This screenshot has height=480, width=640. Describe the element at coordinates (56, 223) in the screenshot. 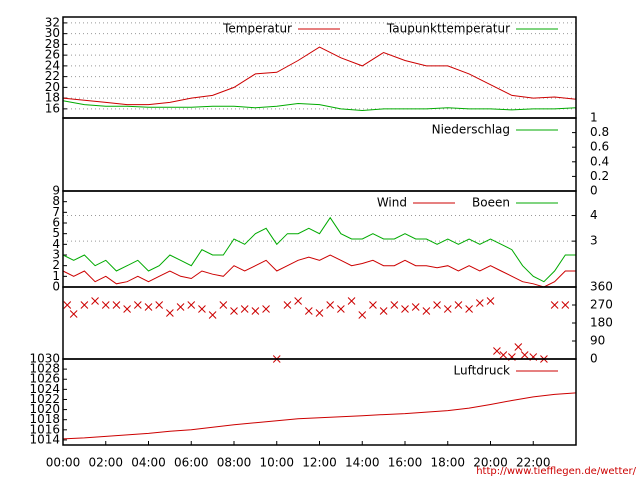

I see `y-tick-label: 6` at that location.